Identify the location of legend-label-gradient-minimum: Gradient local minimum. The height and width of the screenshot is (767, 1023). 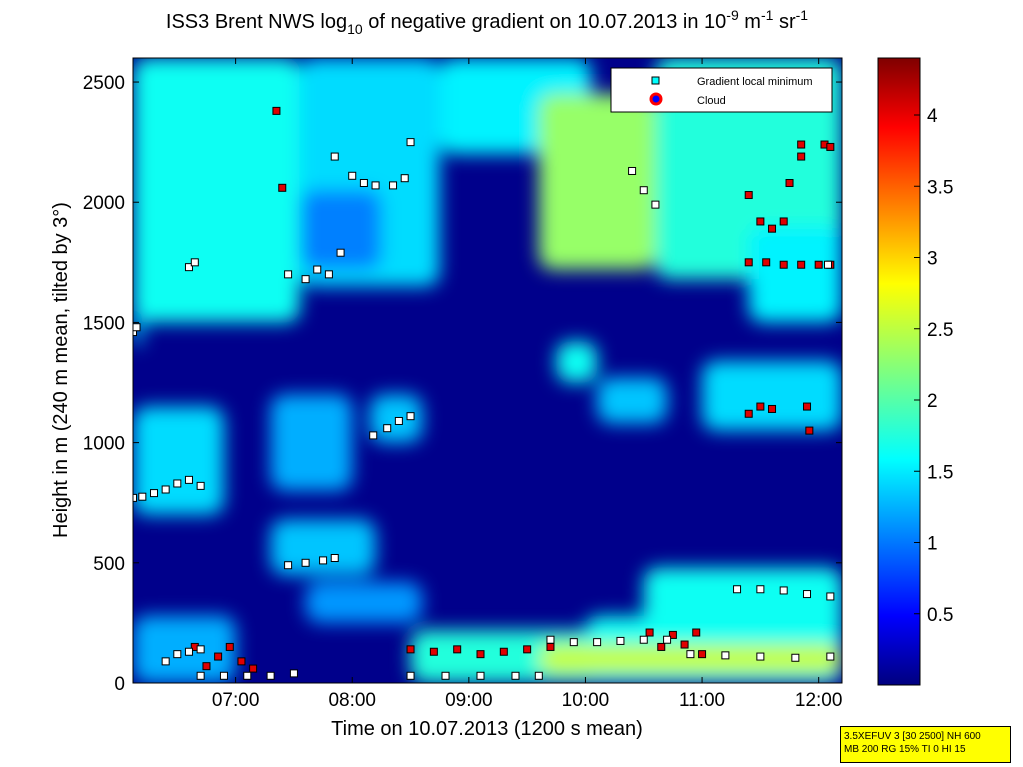
(755, 82).